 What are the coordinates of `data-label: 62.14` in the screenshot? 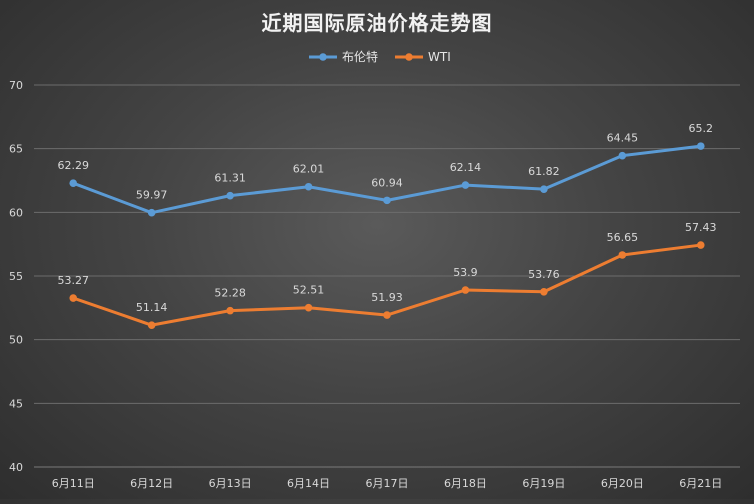 It's located at (466, 167).